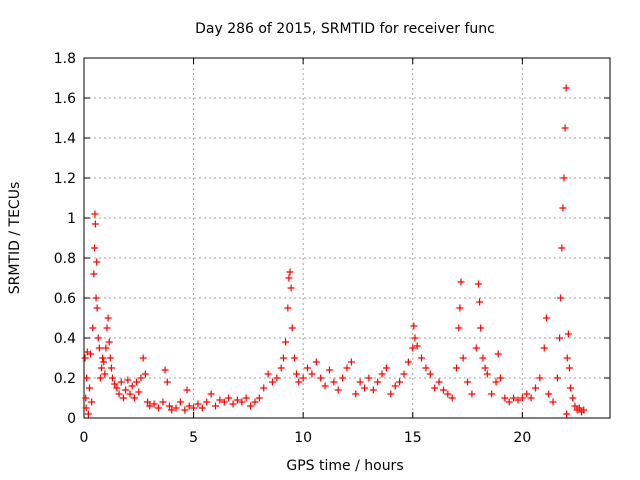 This screenshot has width=640, height=480. I want to click on y-tick-label: 0, so click(71, 419).